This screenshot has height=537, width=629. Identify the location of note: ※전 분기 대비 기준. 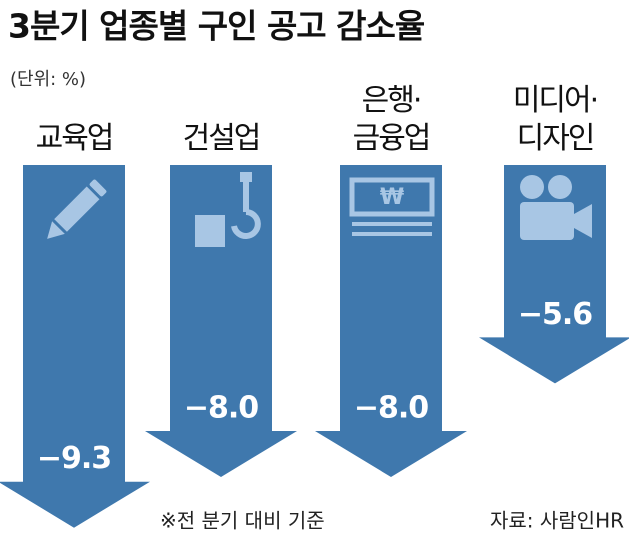
(242, 521).